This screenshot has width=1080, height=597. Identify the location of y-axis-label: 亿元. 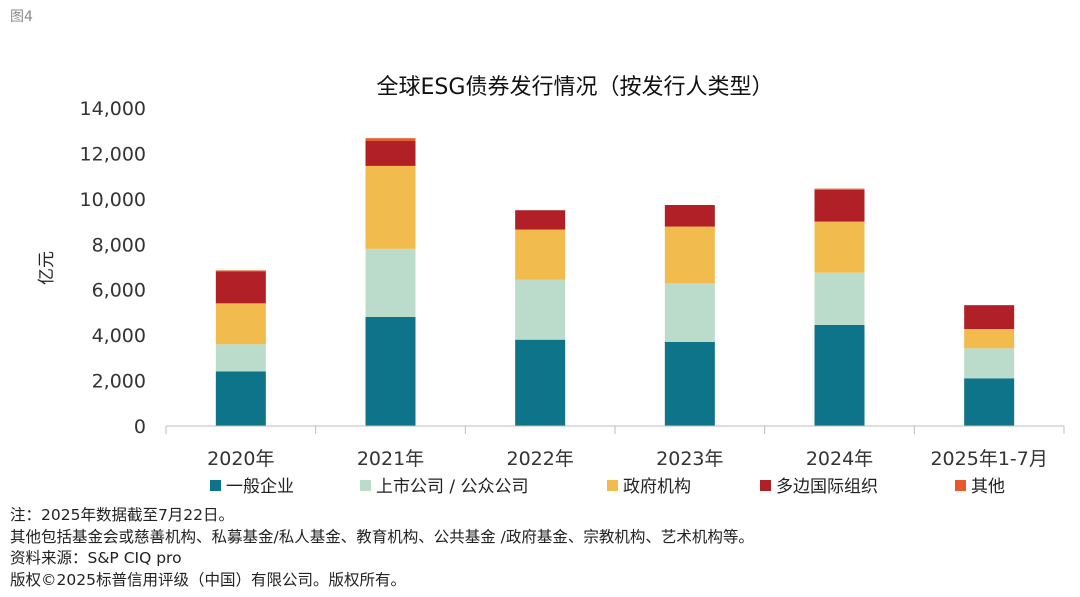
(47, 268).